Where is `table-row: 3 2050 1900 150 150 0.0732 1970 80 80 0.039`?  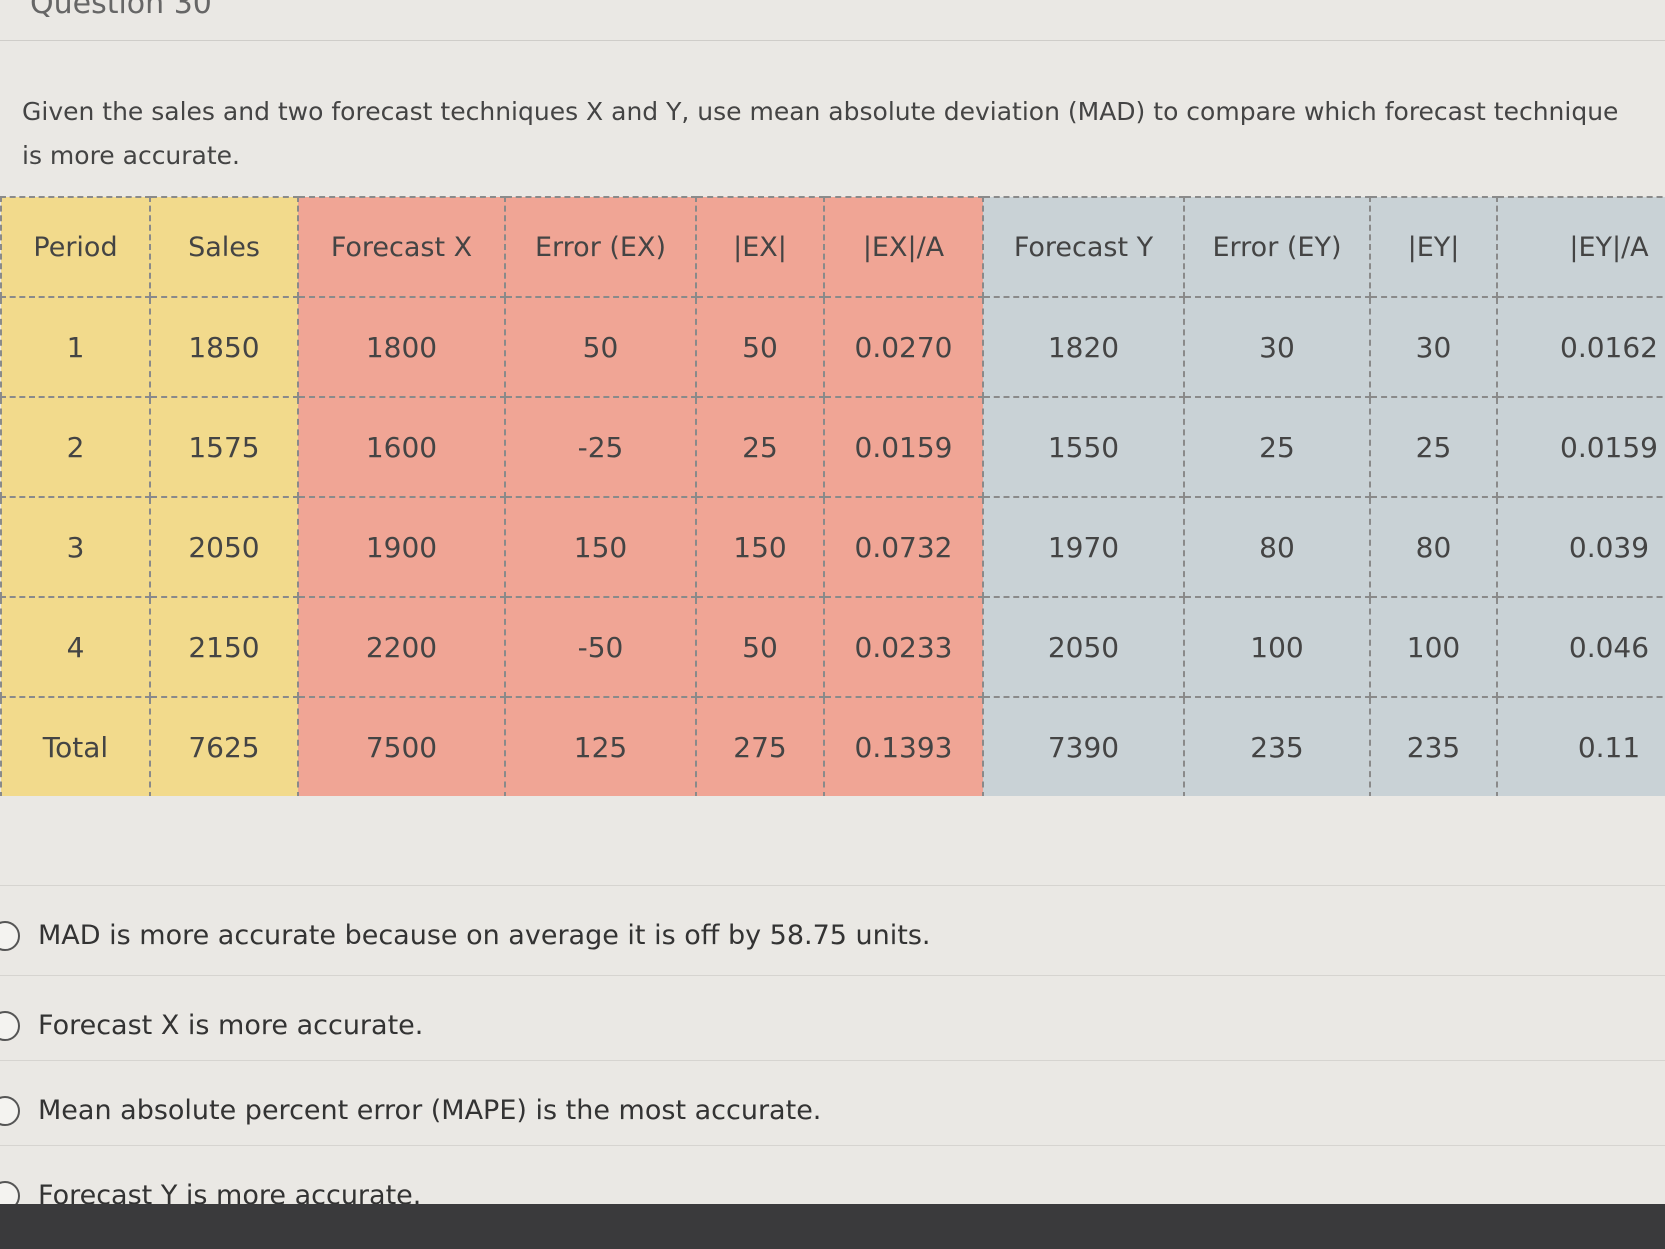
table-row: 3 2050 1900 150 150 0.0732 1970 80 80 0.039 is located at coordinates (832, 547).